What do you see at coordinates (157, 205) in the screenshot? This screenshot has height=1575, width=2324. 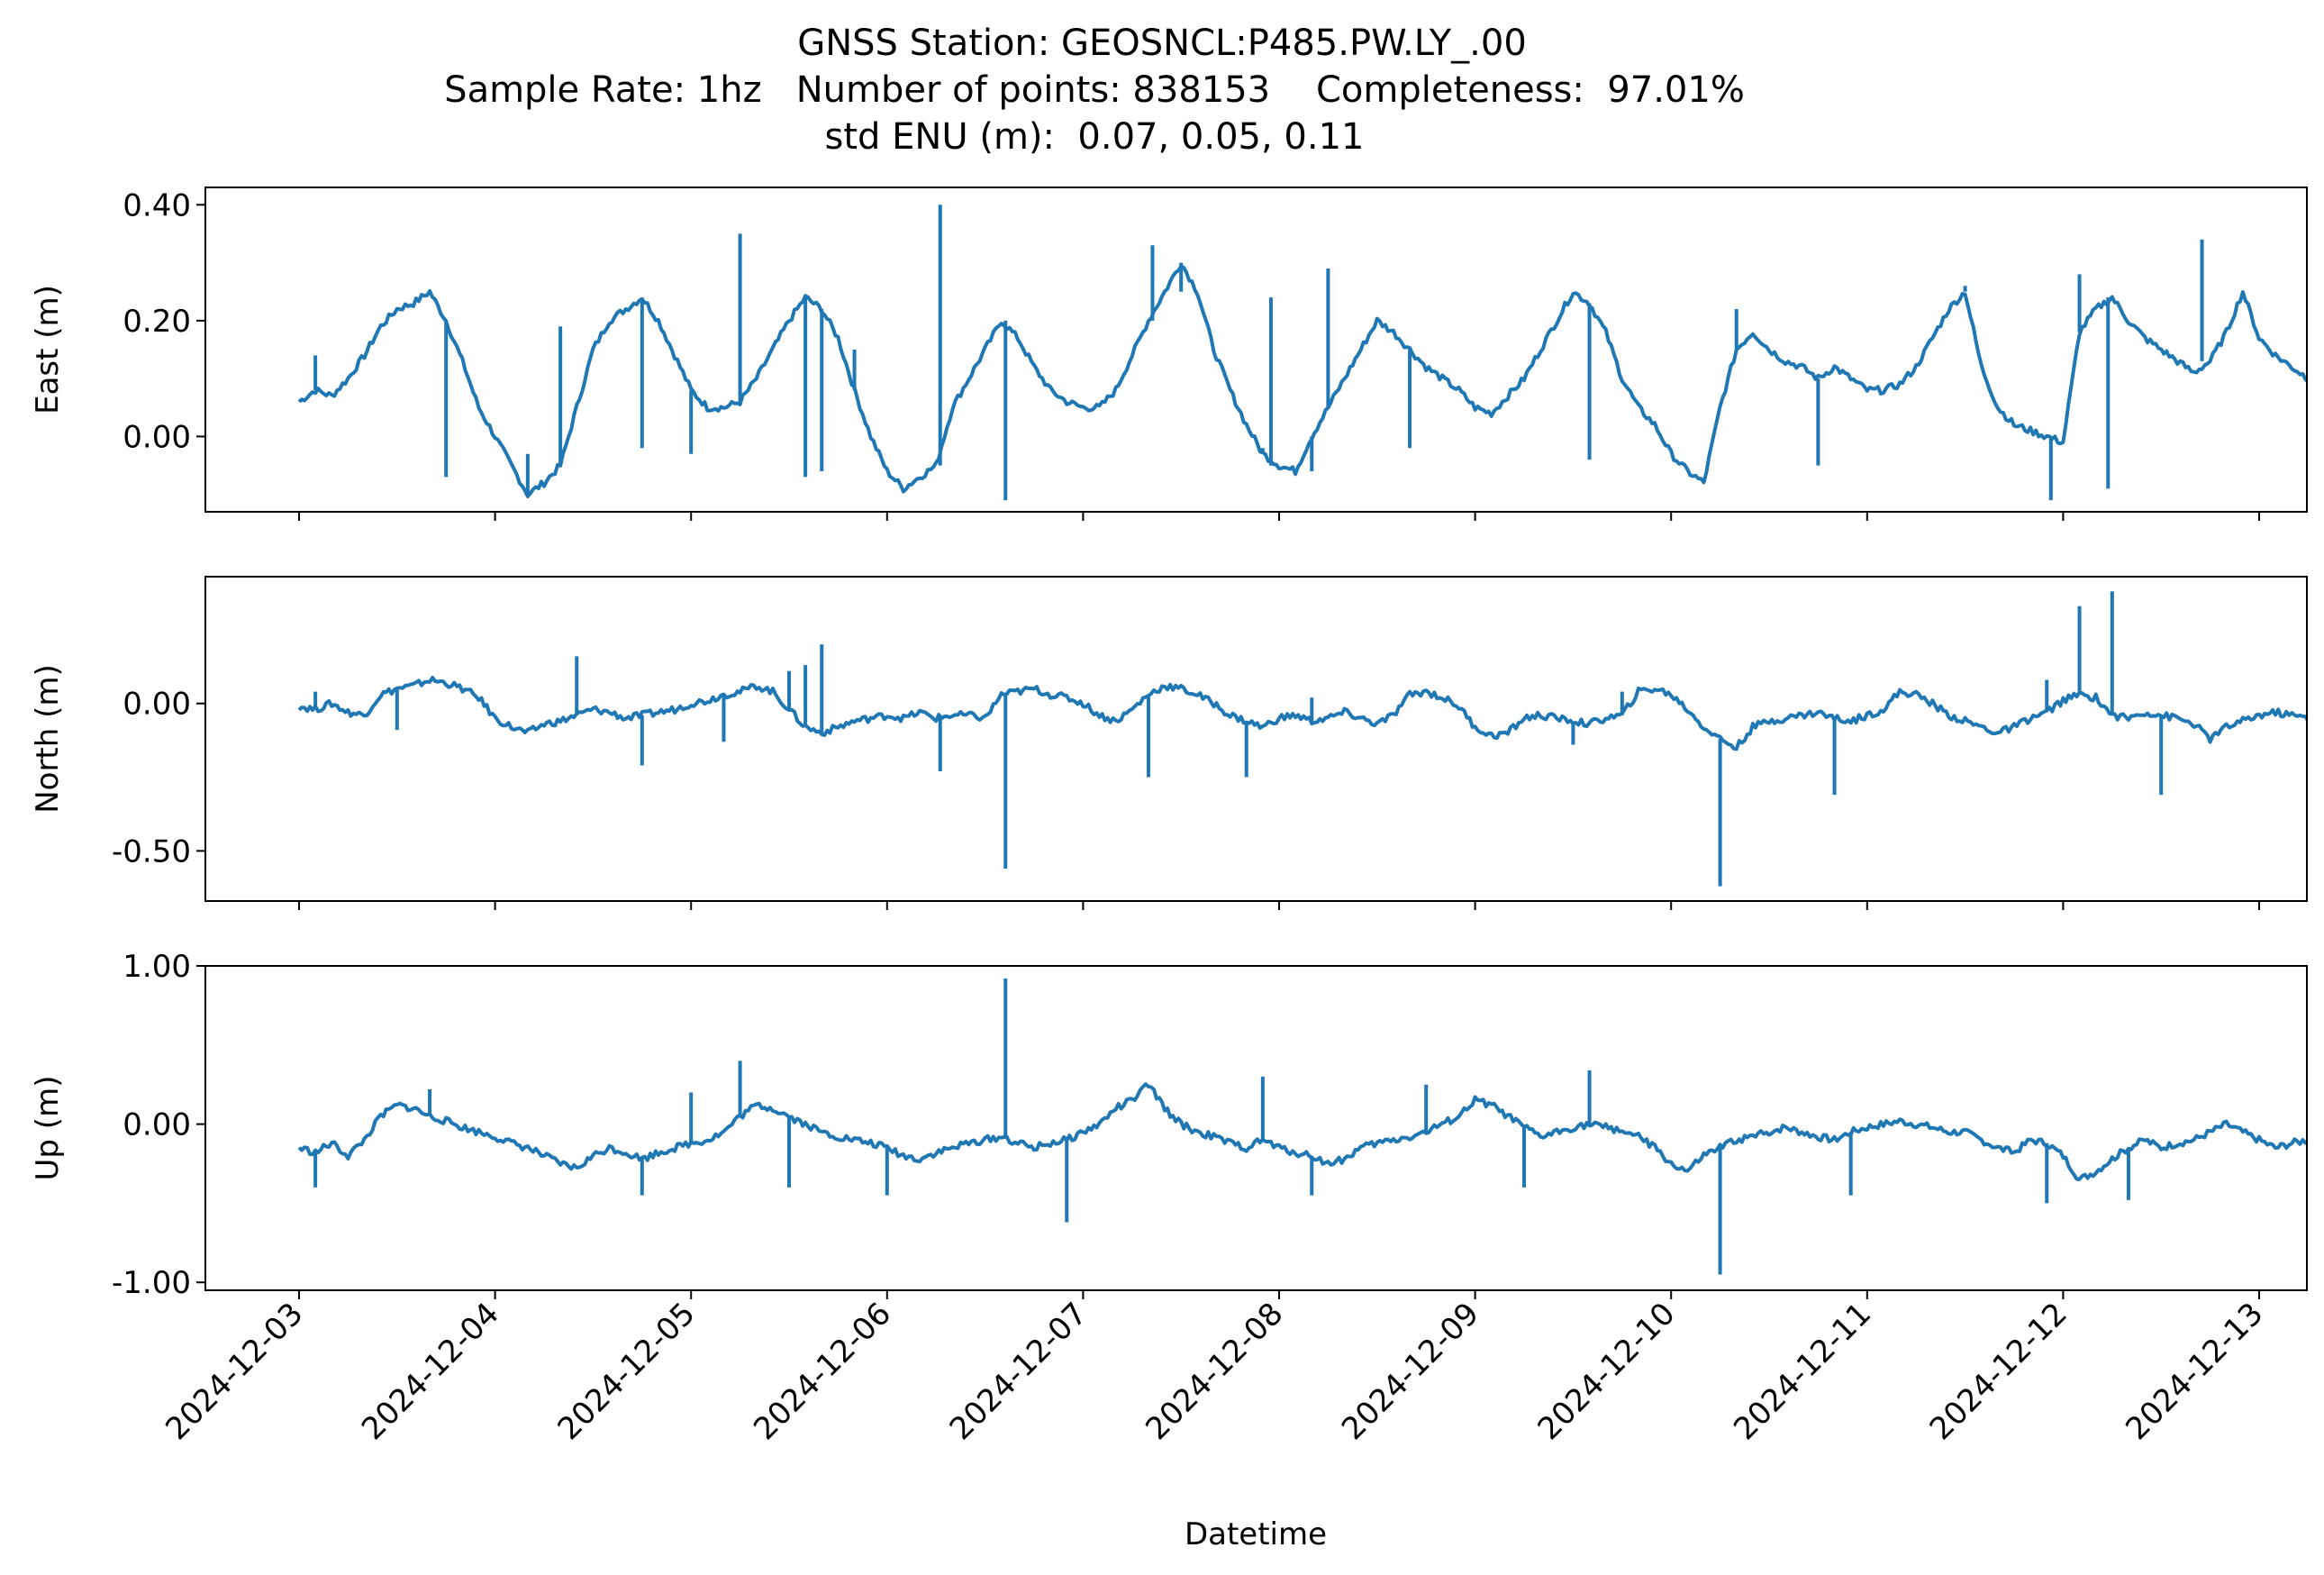 I see `east-ytick-label-0: 0.40` at bounding box center [157, 205].